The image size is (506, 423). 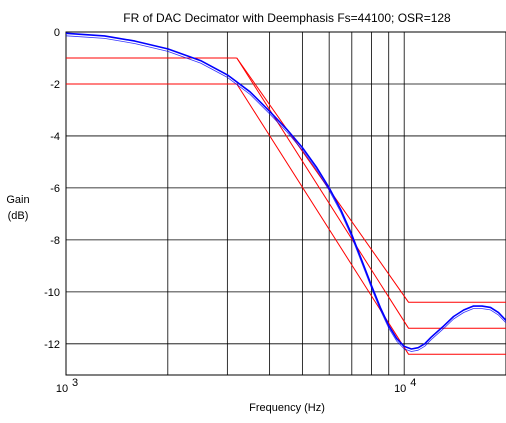 I want to click on y-axis-label-unit: (dB), so click(x=18, y=216).